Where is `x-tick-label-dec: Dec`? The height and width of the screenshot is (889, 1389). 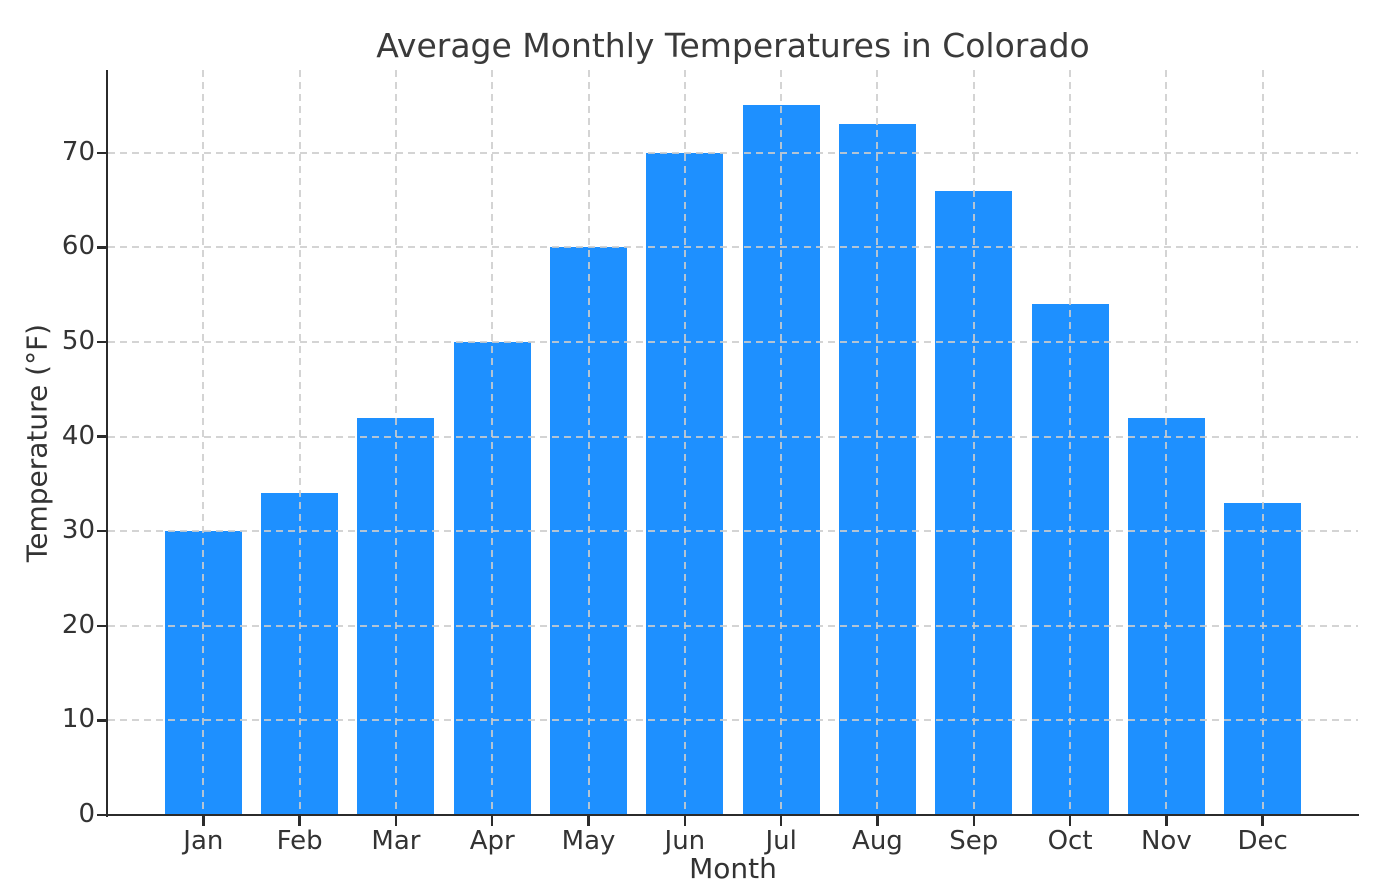 x-tick-label-dec: Dec is located at coordinates (1262, 841).